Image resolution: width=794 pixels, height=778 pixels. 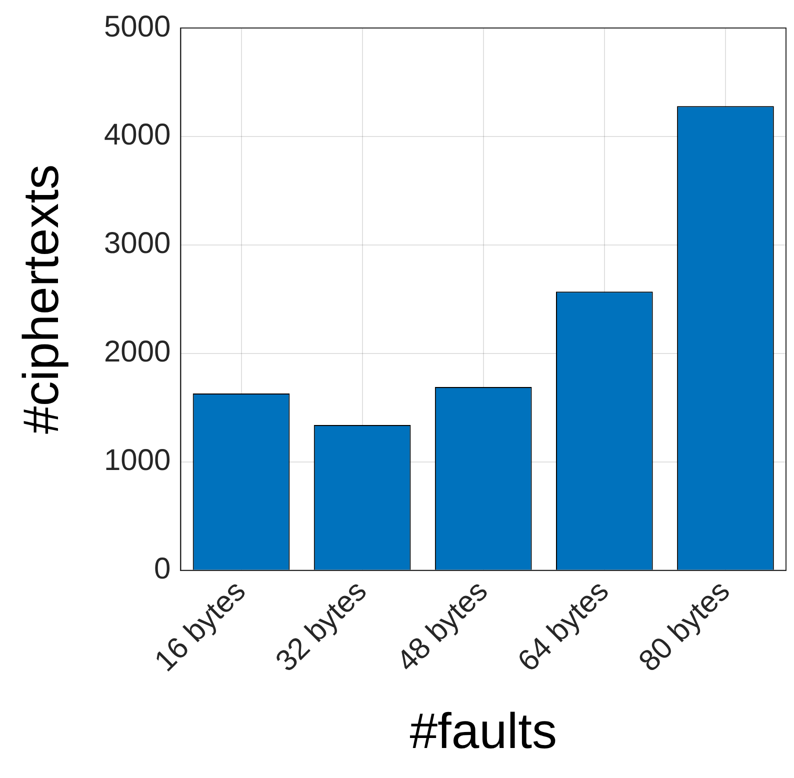 What do you see at coordinates (137, 352) in the screenshot?
I see `y-tick-label: 2000` at bounding box center [137, 352].